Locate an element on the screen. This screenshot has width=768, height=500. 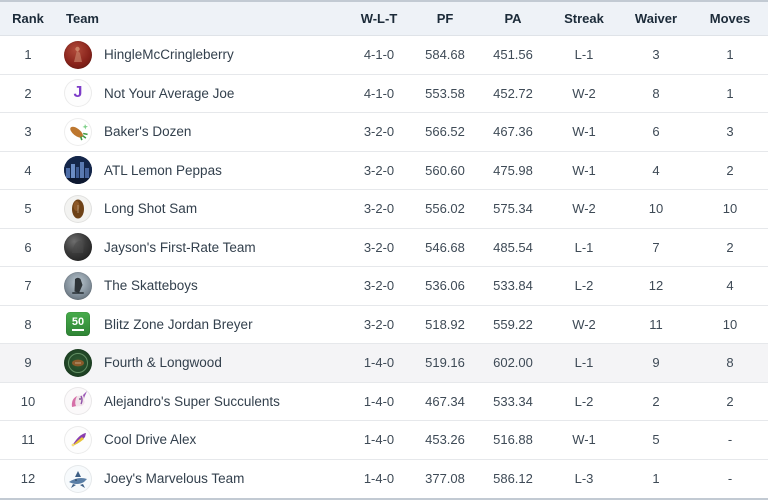
moves-cell: - is located at coordinates (730, 440).